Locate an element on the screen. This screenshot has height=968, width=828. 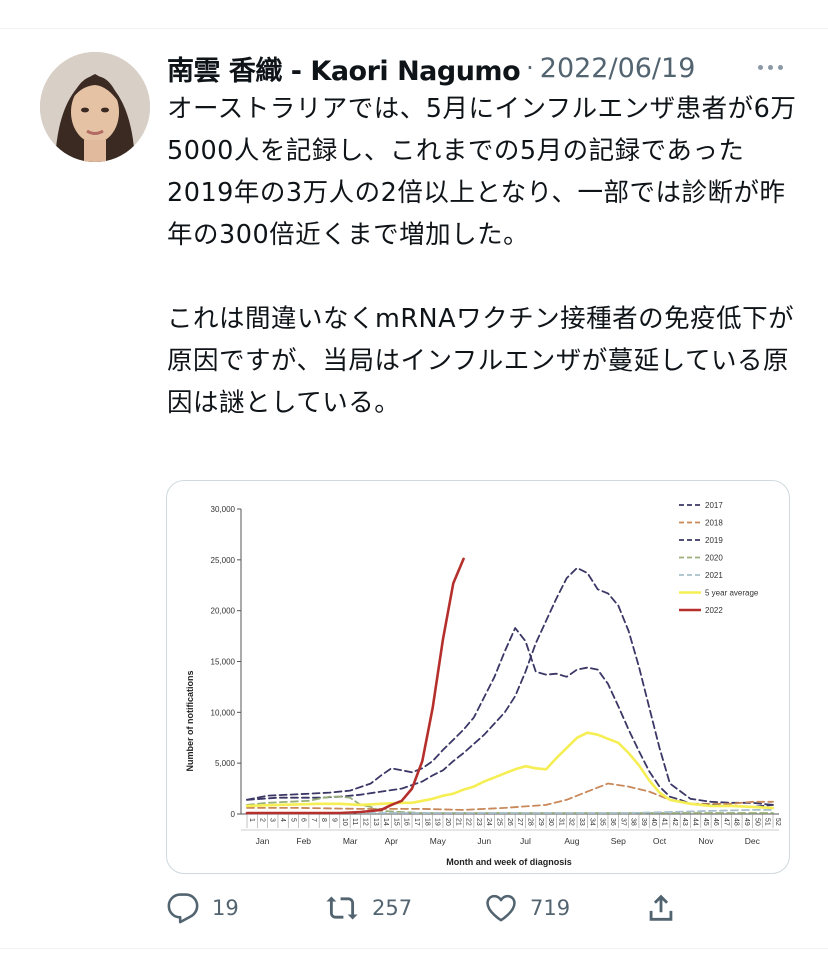
tweet-date: 2022/06/19 is located at coordinates (617, 68).